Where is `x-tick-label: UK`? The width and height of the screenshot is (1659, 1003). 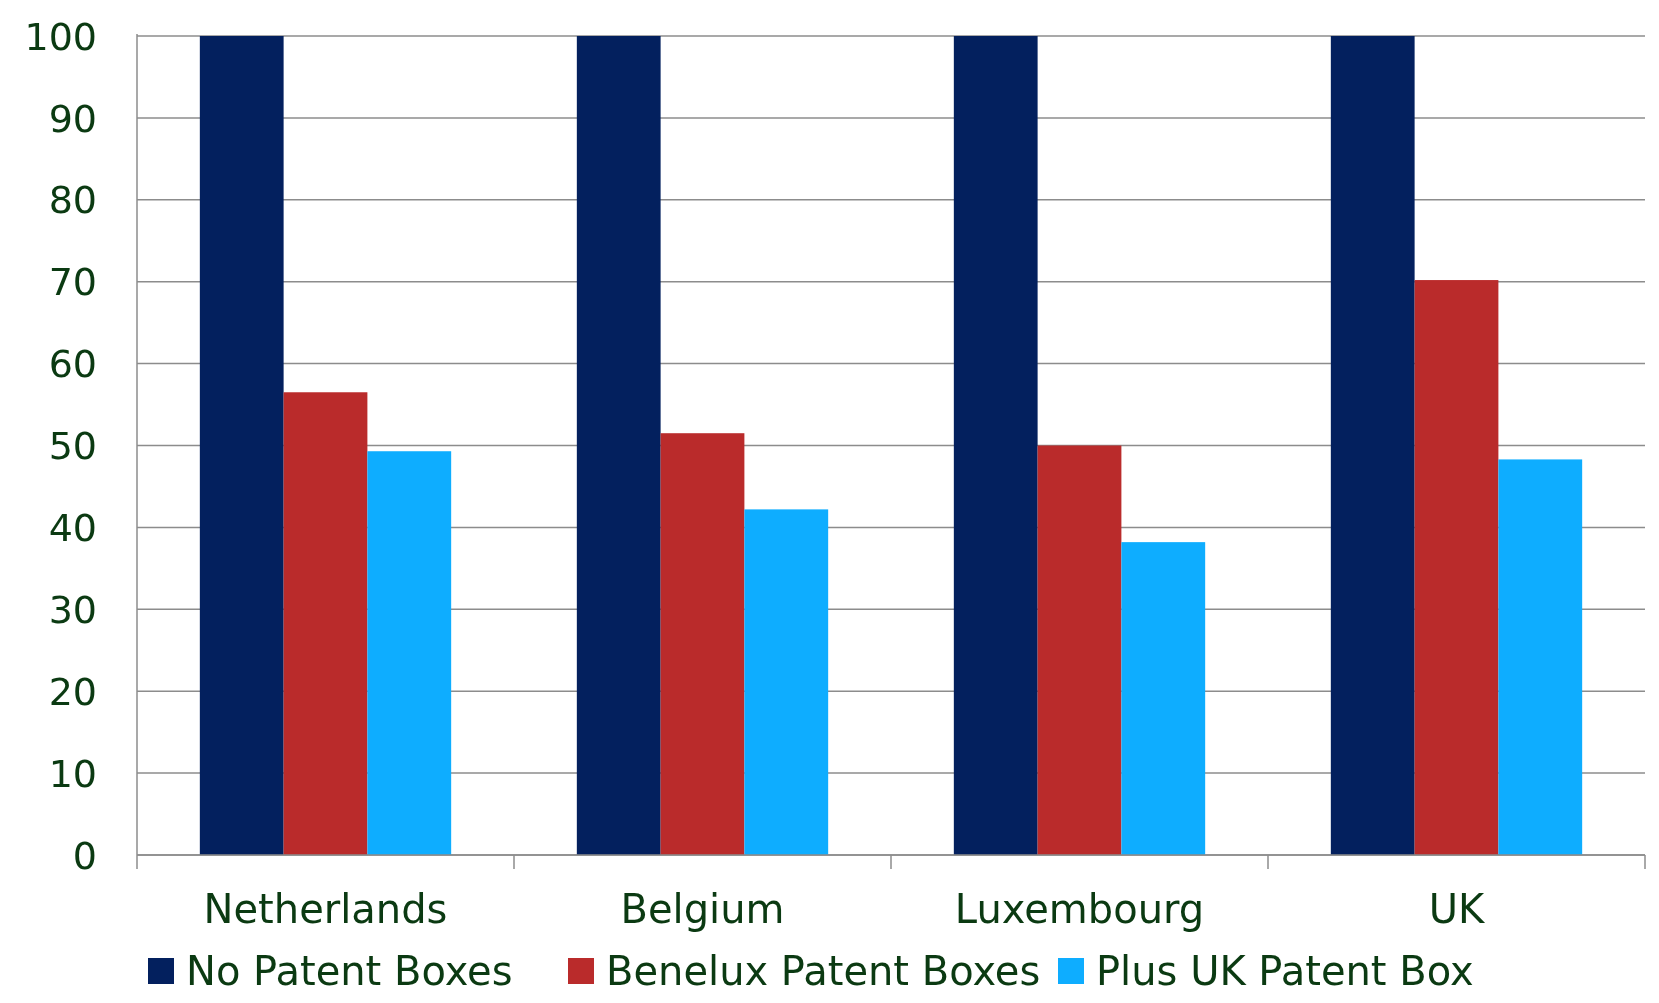
x-tick-label: UK is located at coordinates (1457, 909).